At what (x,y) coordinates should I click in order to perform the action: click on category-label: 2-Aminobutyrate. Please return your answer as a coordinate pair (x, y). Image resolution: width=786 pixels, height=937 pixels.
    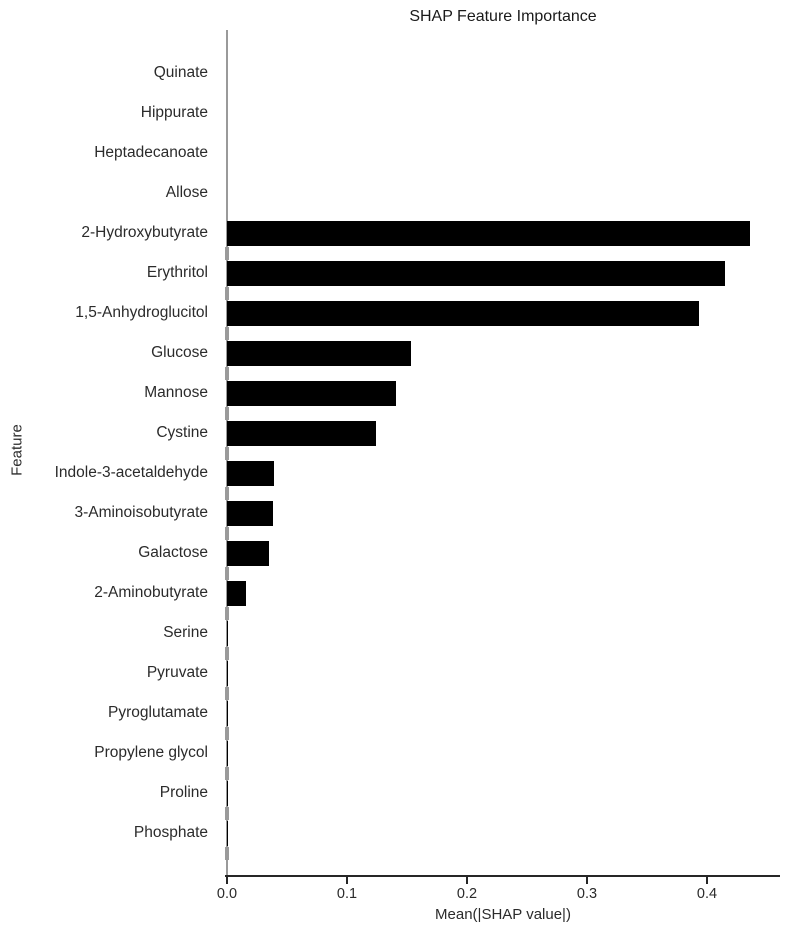
    Looking at the image, I should click on (151, 592).